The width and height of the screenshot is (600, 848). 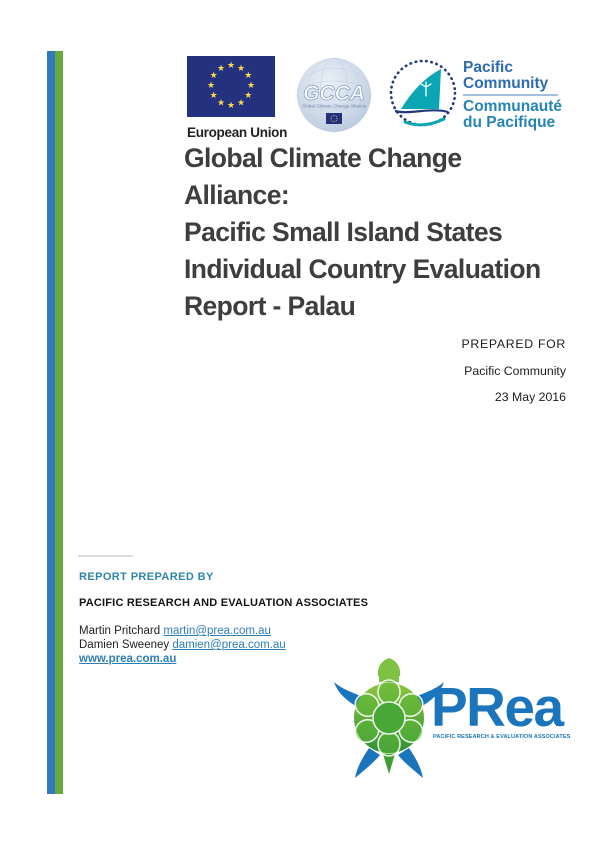 I want to click on contact-name: Martin Pritchard, so click(x=120, y=631).